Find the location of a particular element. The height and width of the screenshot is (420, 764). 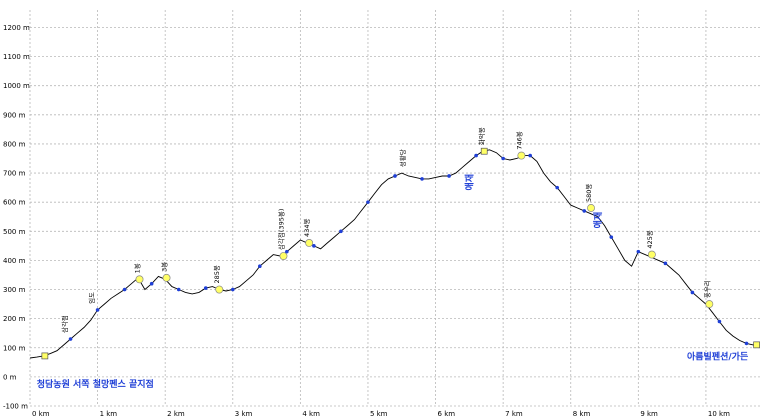

y-tick-label: 300 m is located at coordinates (14, 290).